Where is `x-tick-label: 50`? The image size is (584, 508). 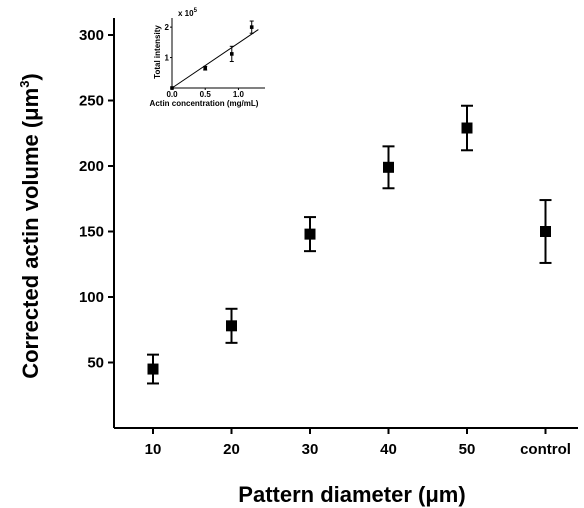 x-tick-label: 50 is located at coordinates (467, 449).